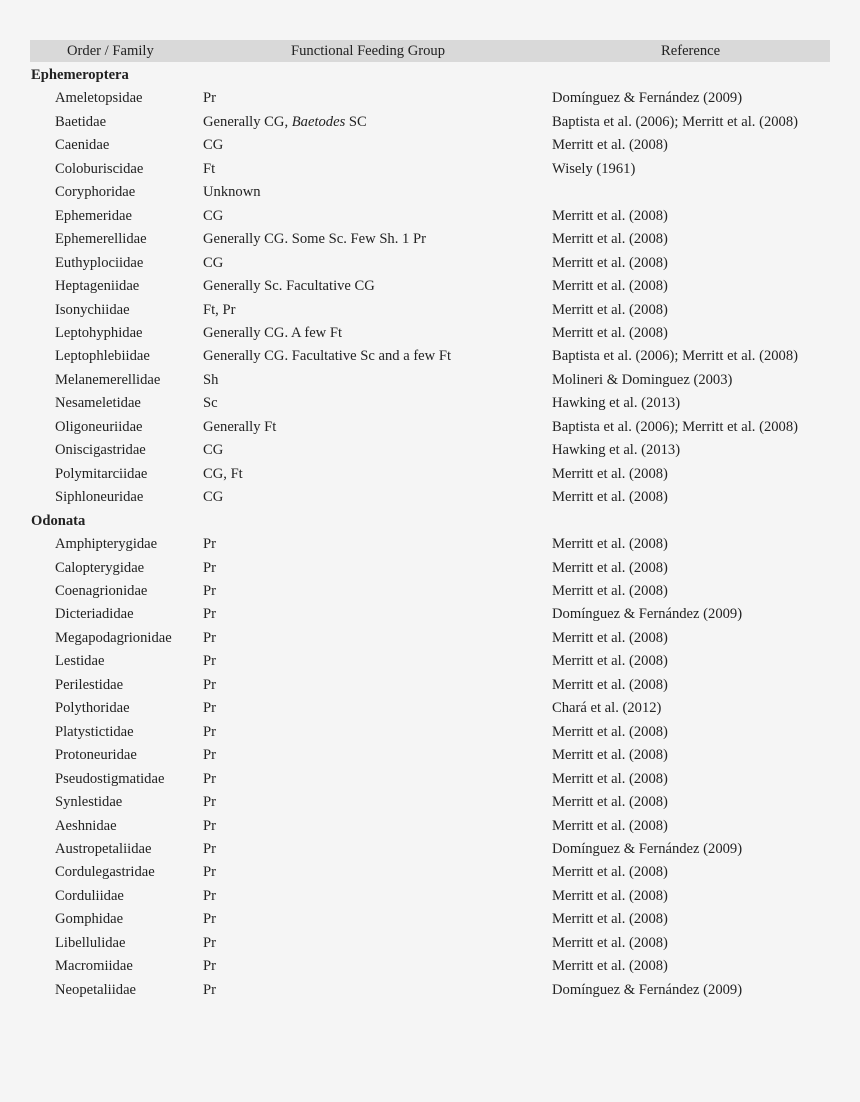 This screenshot has width=860, height=1102. Describe the element at coordinates (247, 121) in the screenshot. I see `group-text: Generally CG,` at that location.